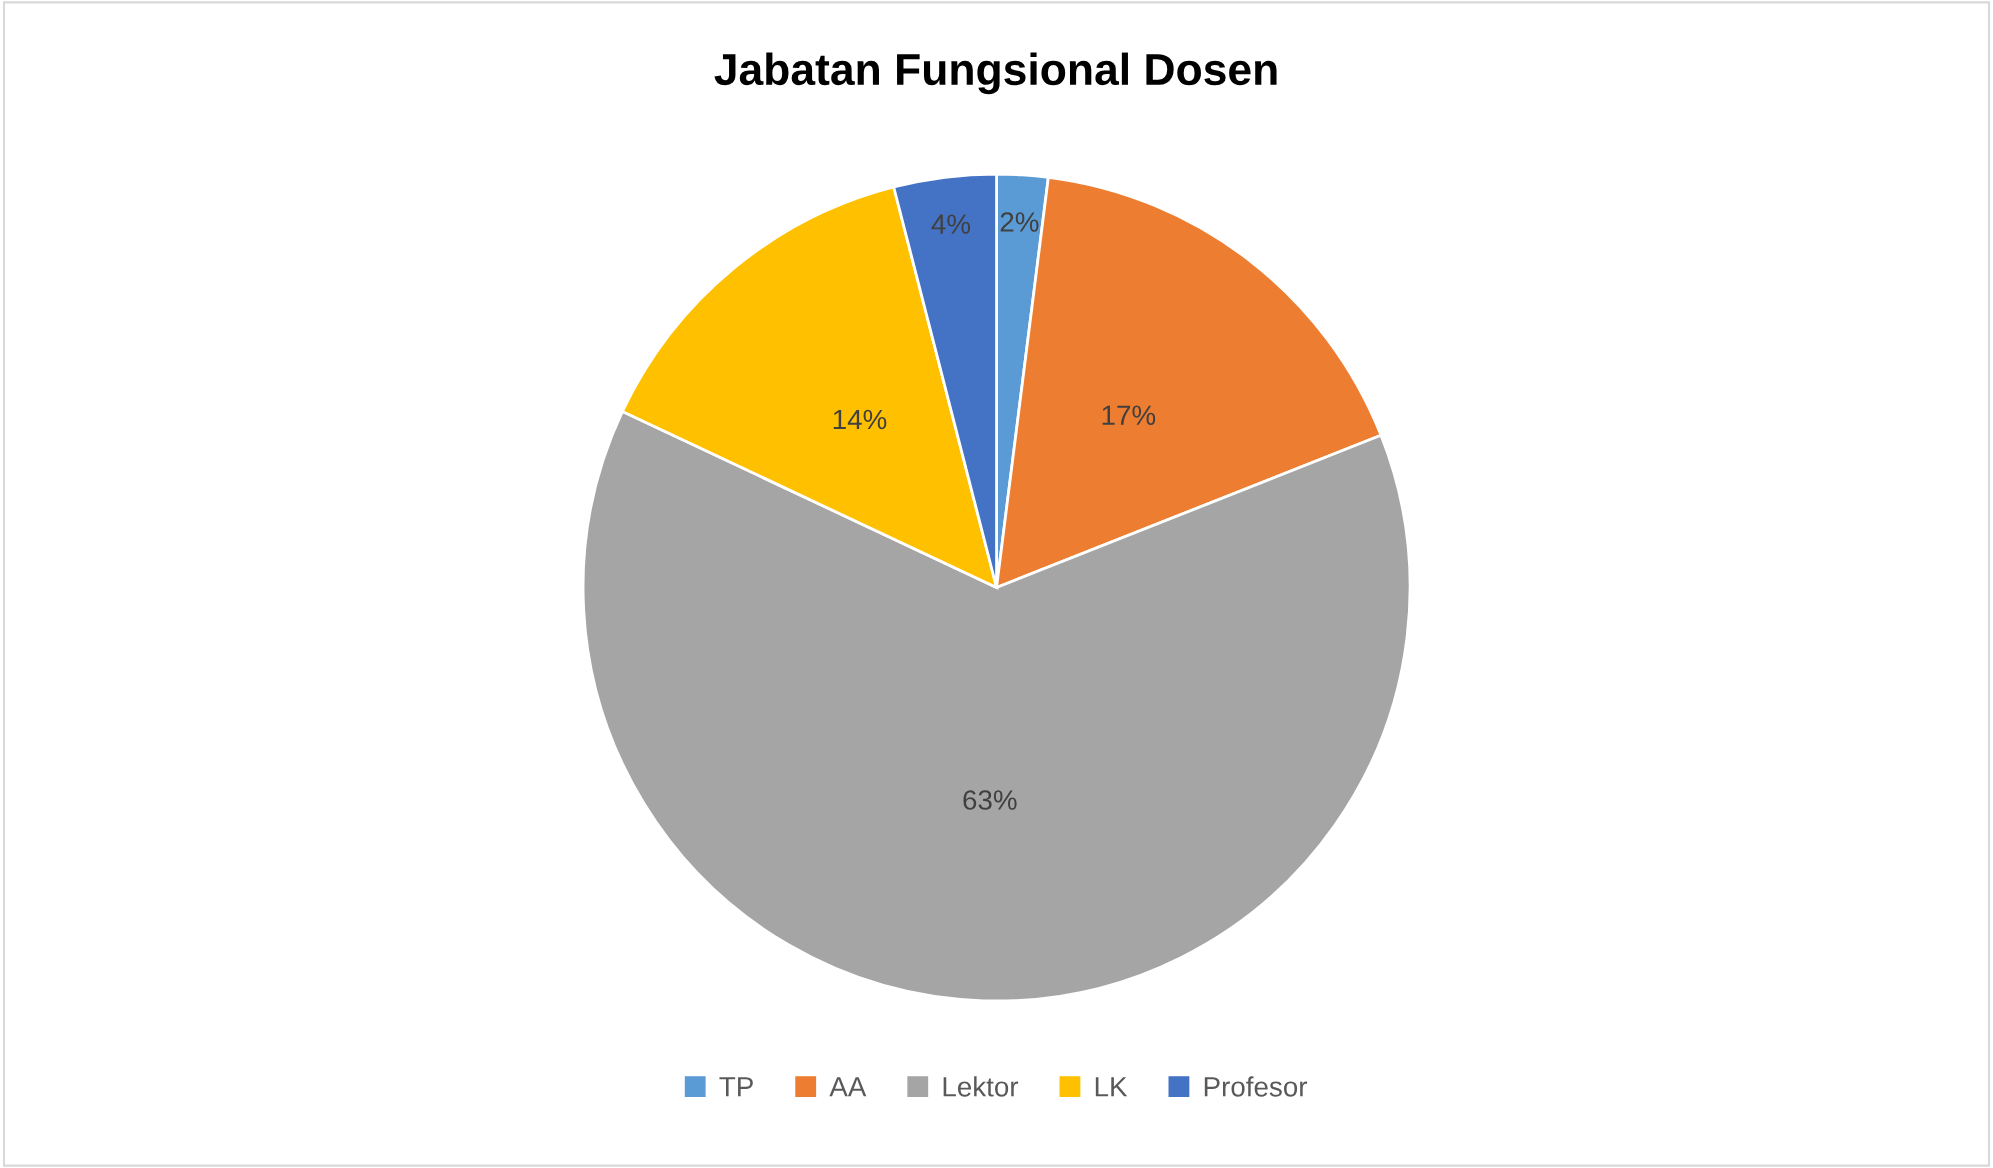 The image size is (1993, 1168). What do you see at coordinates (1111, 1087) in the screenshot?
I see `legend-label: LK` at bounding box center [1111, 1087].